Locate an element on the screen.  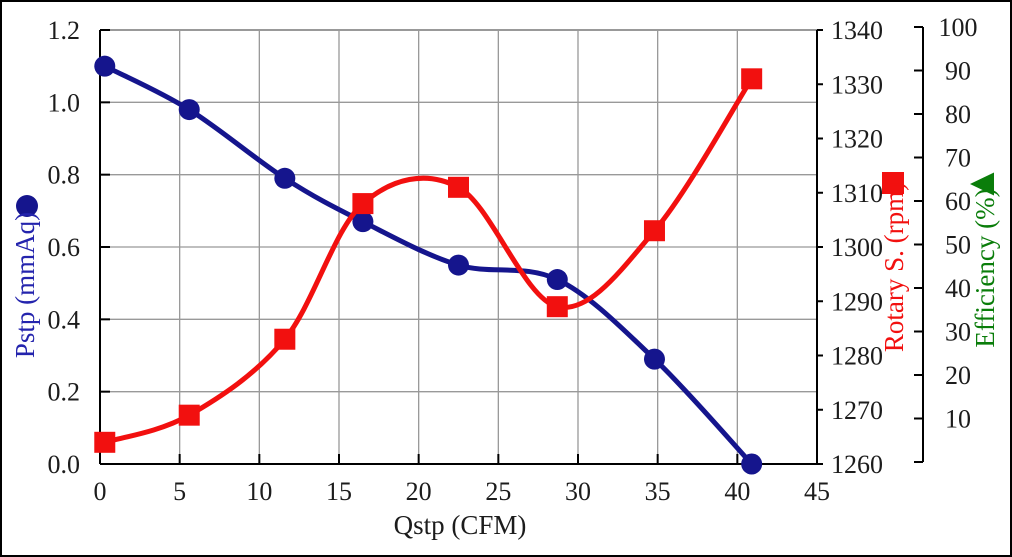
y-rpm-tick-label: 1270 is located at coordinates (857, 410).